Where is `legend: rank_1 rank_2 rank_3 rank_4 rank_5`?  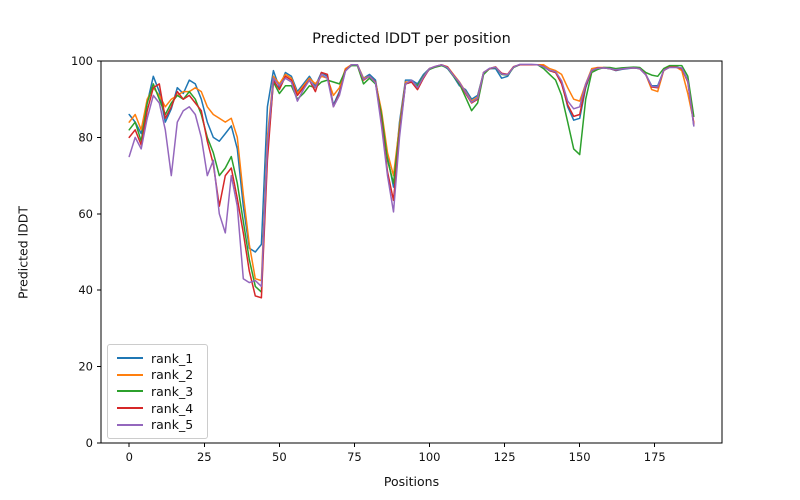 legend: rank_1 rank_2 rank_3 rank_4 rank_5 is located at coordinates (158, 391).